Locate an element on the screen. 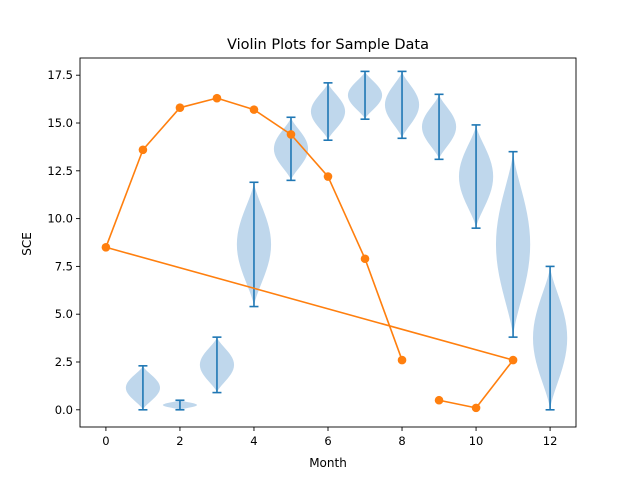  x-tick-label-4: 4 is located at coordinates (253, 441).